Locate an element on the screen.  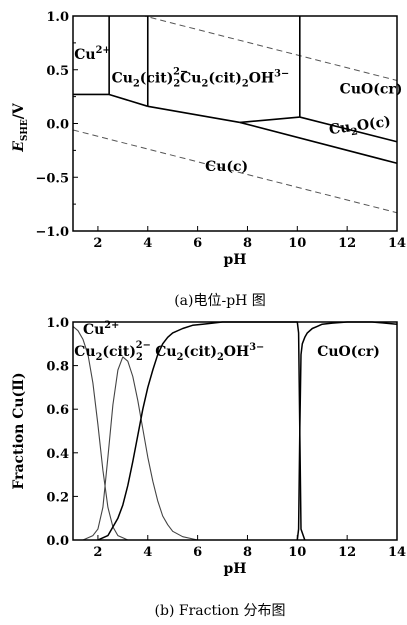
y-axis-label-b: Fraction Cu(Ⅱ) is located at coordinates (19, 430).